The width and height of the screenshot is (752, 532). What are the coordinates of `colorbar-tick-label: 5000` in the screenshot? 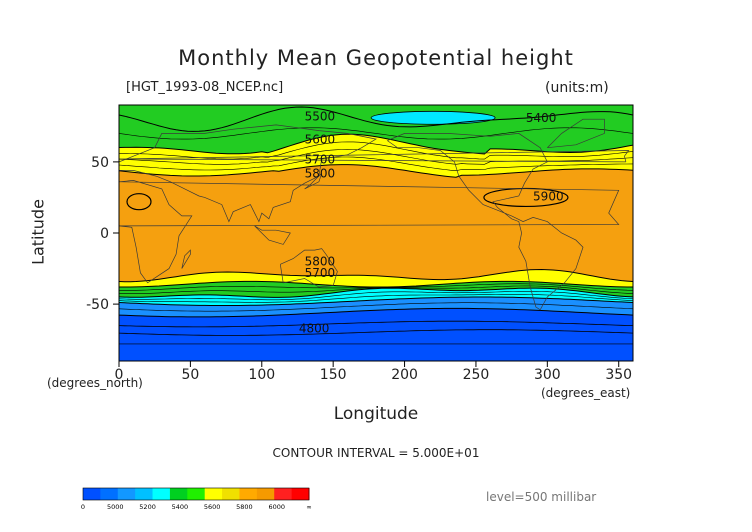 It's located at (115, 507).